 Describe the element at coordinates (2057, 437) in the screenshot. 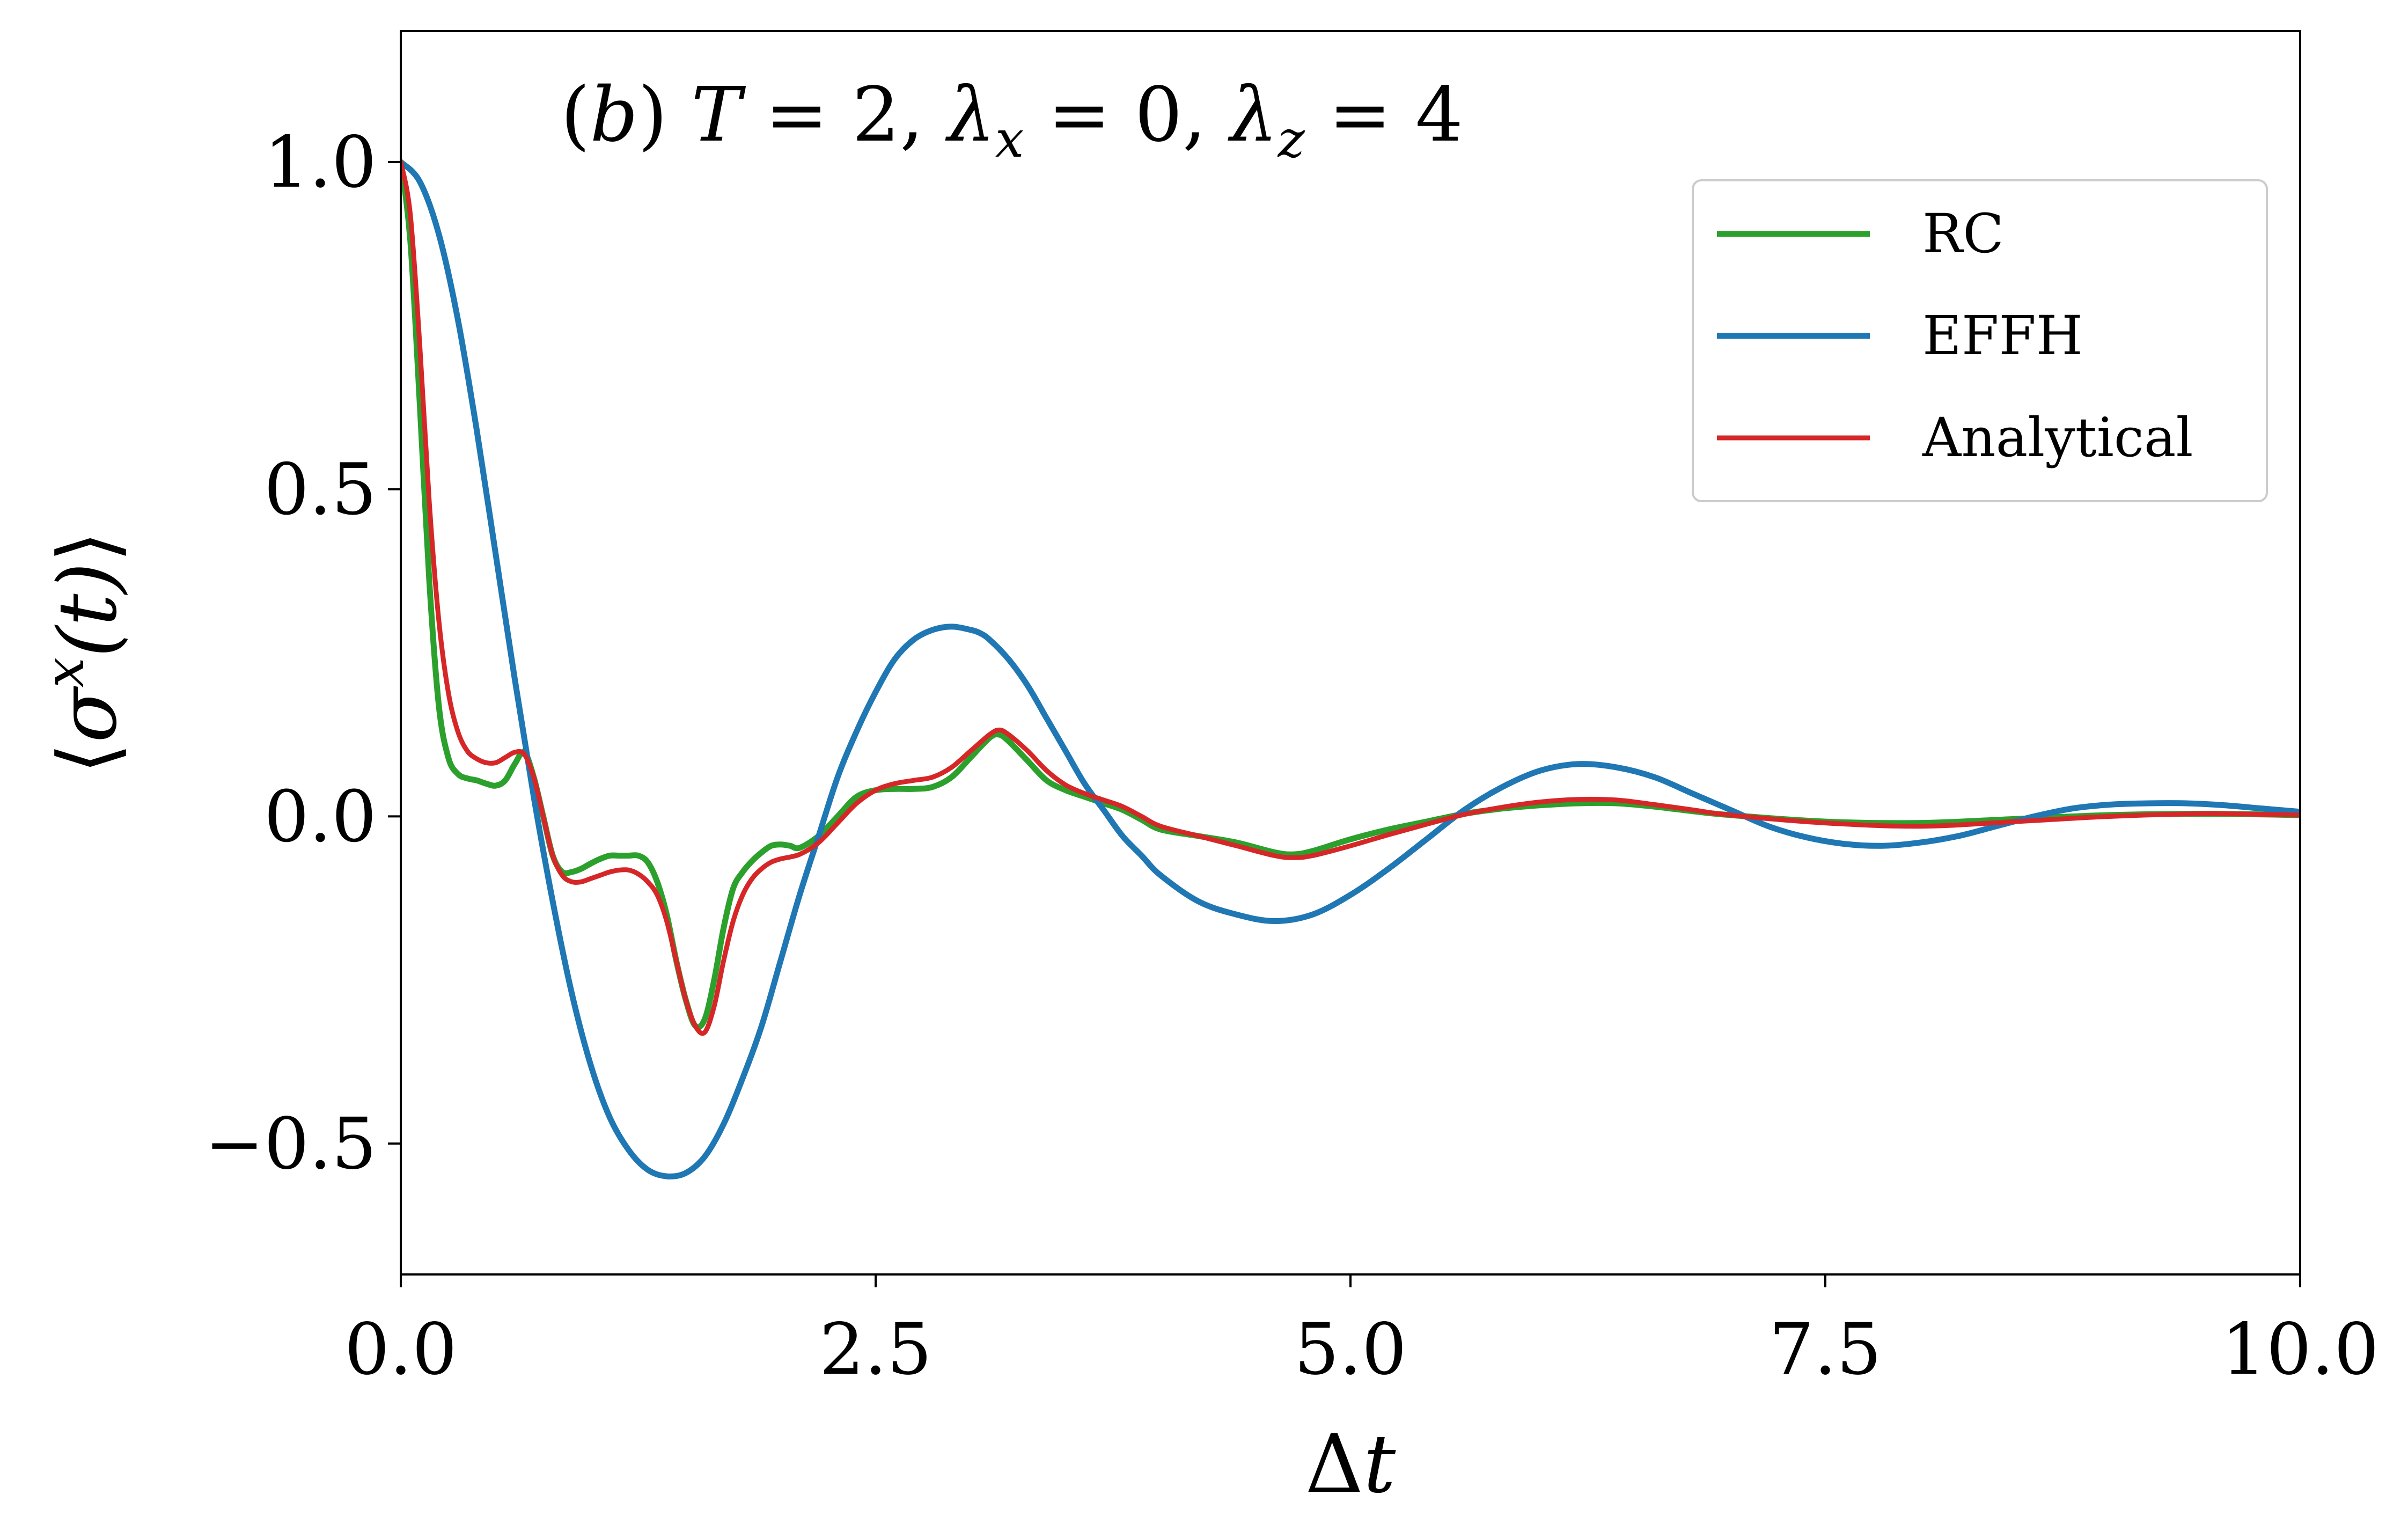

I see `legend-label-analytical: Analytical` at that location.